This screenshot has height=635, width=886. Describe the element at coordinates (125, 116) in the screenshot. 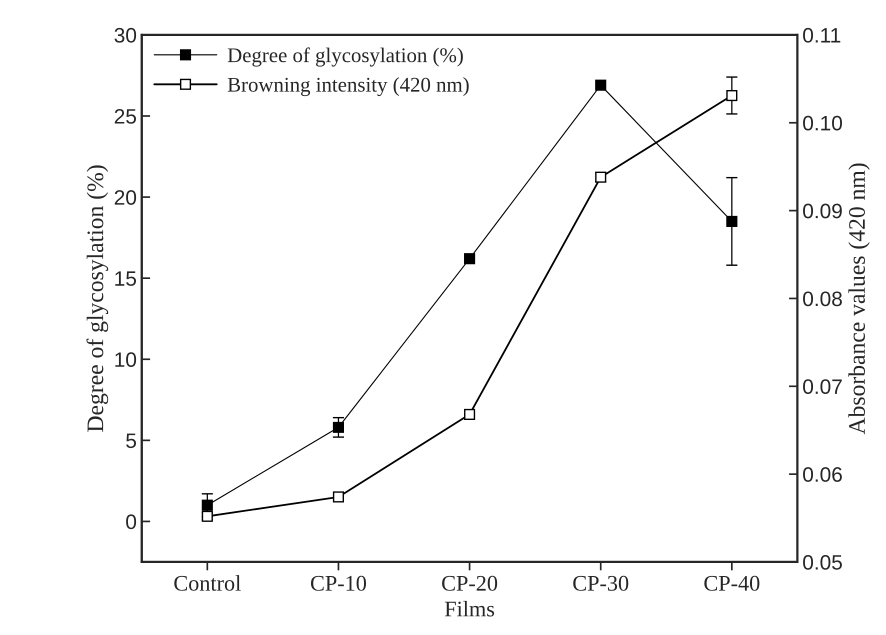

I see `y-tick-label: 25` at that location.